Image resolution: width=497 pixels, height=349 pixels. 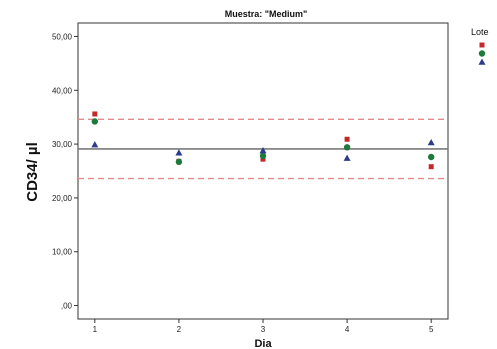 I want to click on y-axis-label: CD34/ µl, so click(x=32, y=172).